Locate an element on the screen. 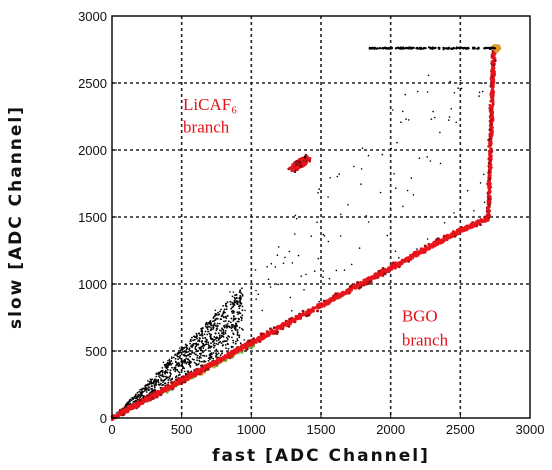 The height and width of the screenshot is (470, 552). annotation-label: LiCAF₆ is located at coordinates (210, 104).